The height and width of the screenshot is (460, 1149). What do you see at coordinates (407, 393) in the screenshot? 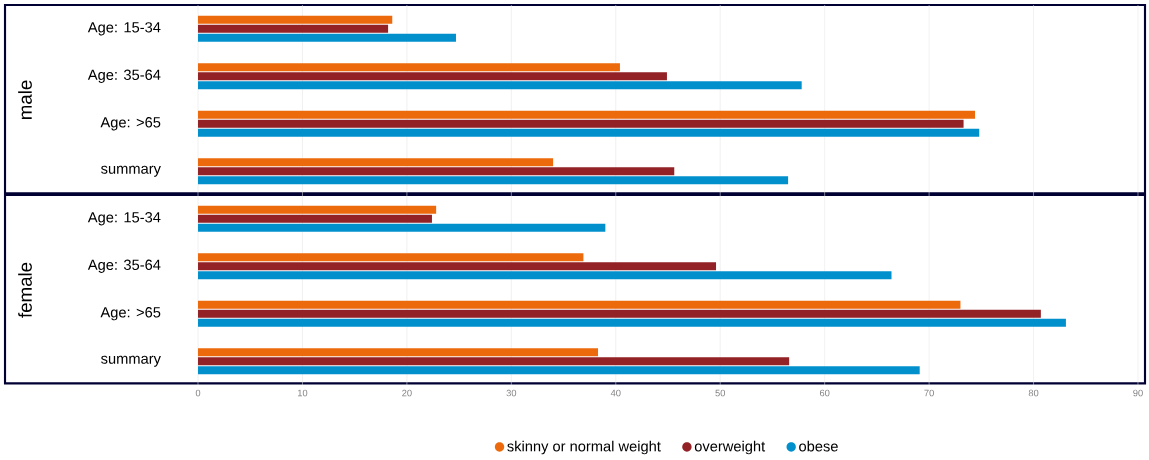
I see `x-tick-label: 20` at bounding box center [407, 393].